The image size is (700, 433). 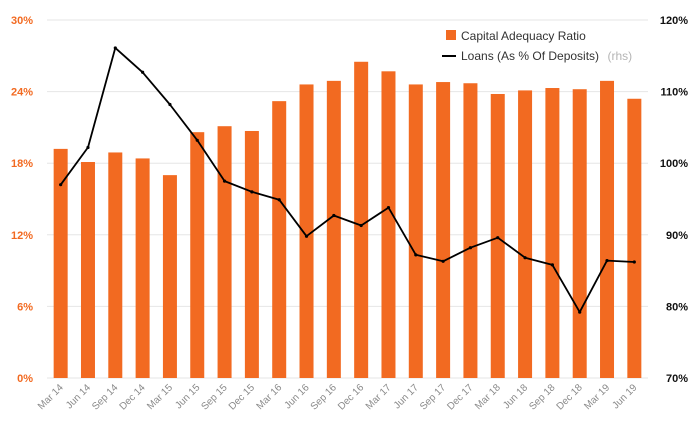 I want to click on x-tick-label: Dec 15, so click(x=242, y=397).